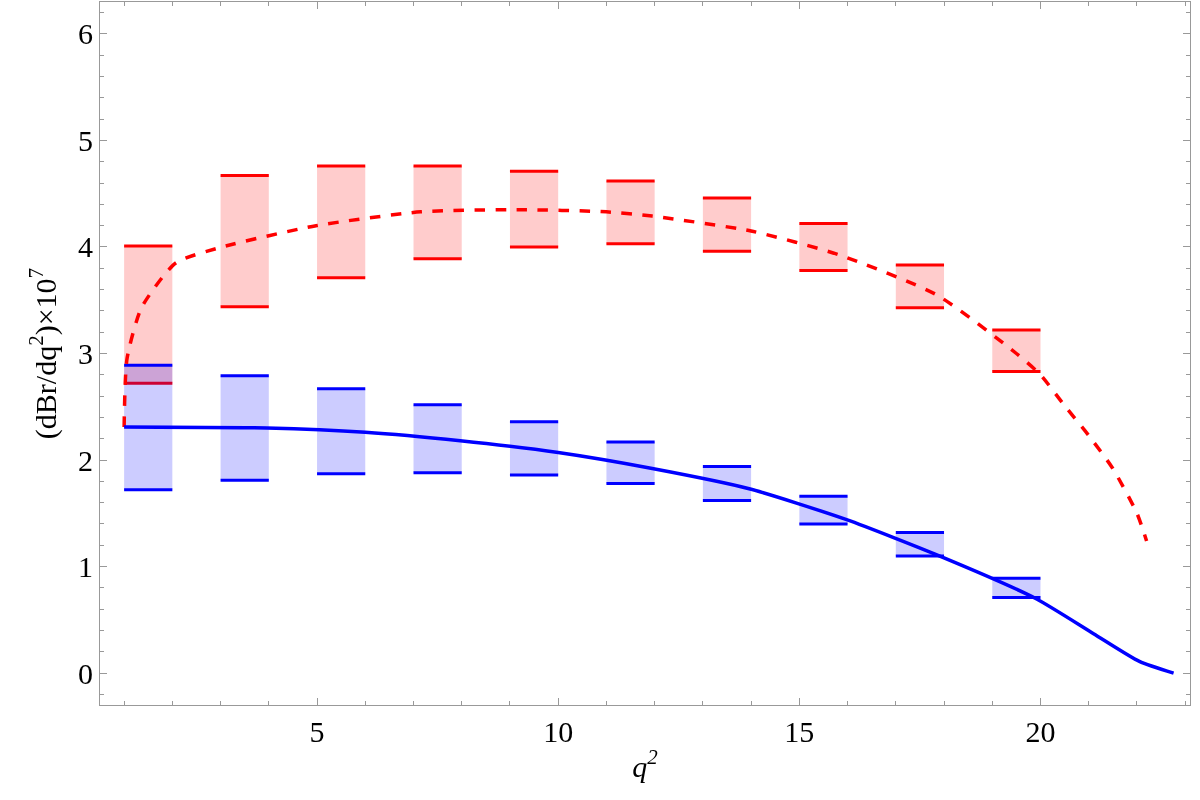 Image resolution: width=1200 pixels, height=800 pixels. What do you see at coordinates (85, 247) in the screenshot?
I see `y-tick-label: 4` at bounding box center [85, 247].